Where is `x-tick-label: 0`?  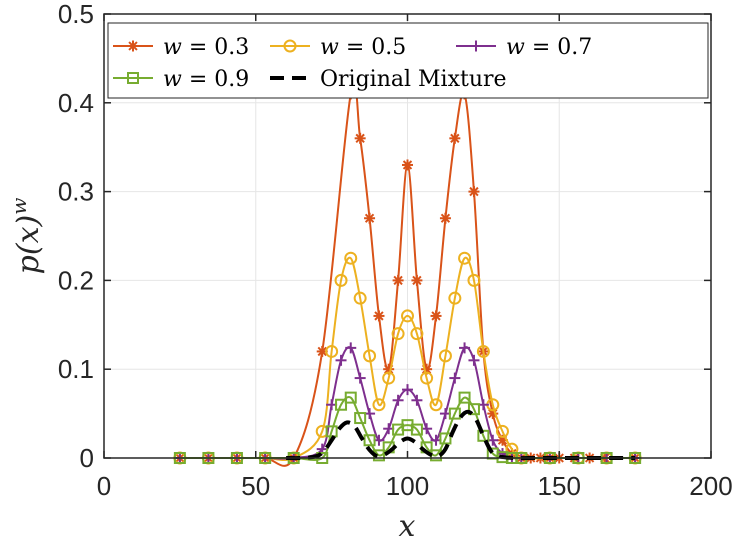 x-tick-label: 0 is located at coordinates (104, 486).